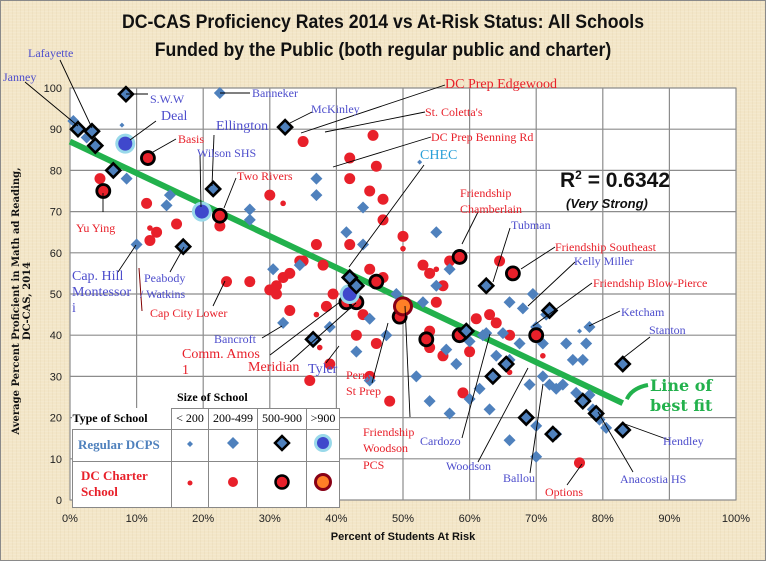 The image size is (766, 561). I want to click on x-tick-label: 90%, so click(669, 519).